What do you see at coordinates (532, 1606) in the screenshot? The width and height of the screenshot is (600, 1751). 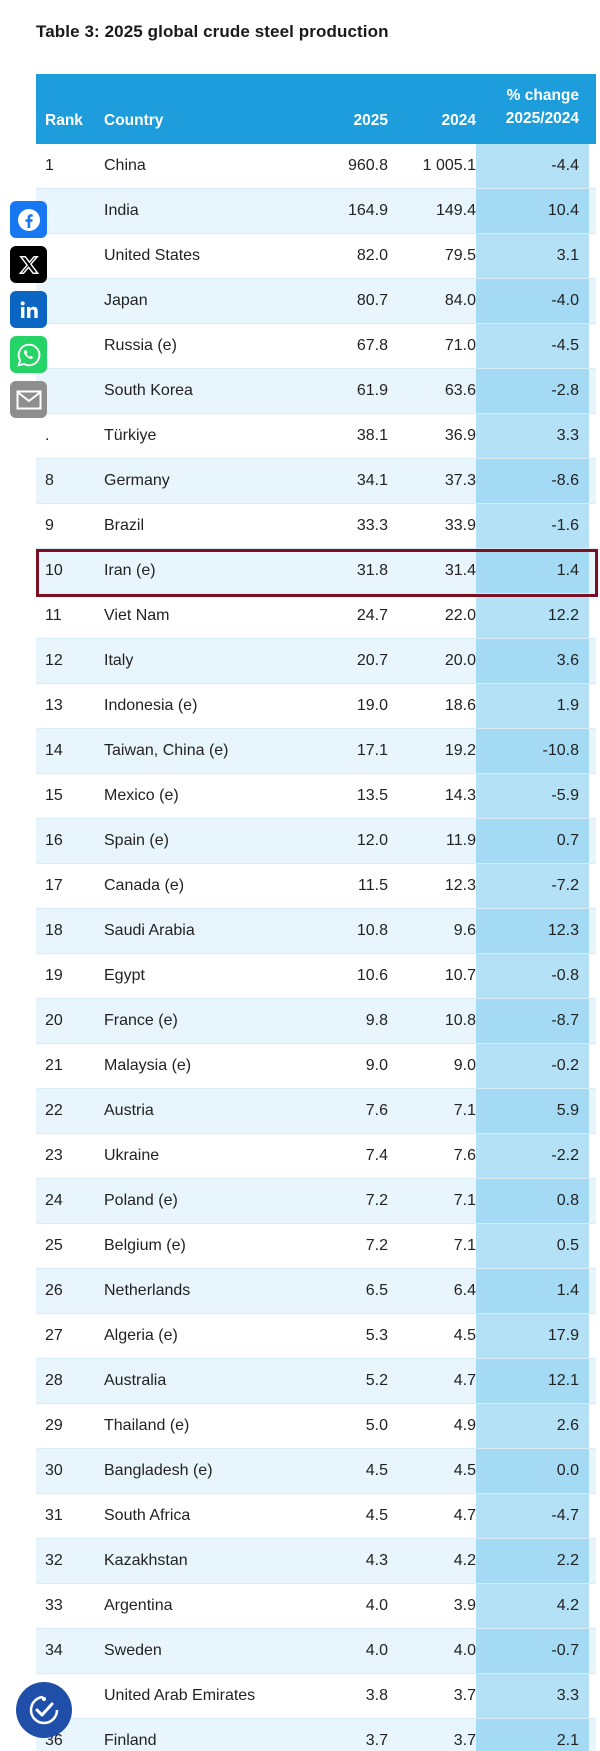 I see `cell-percent-change: 4.2` at bounding box center [532, 1606].